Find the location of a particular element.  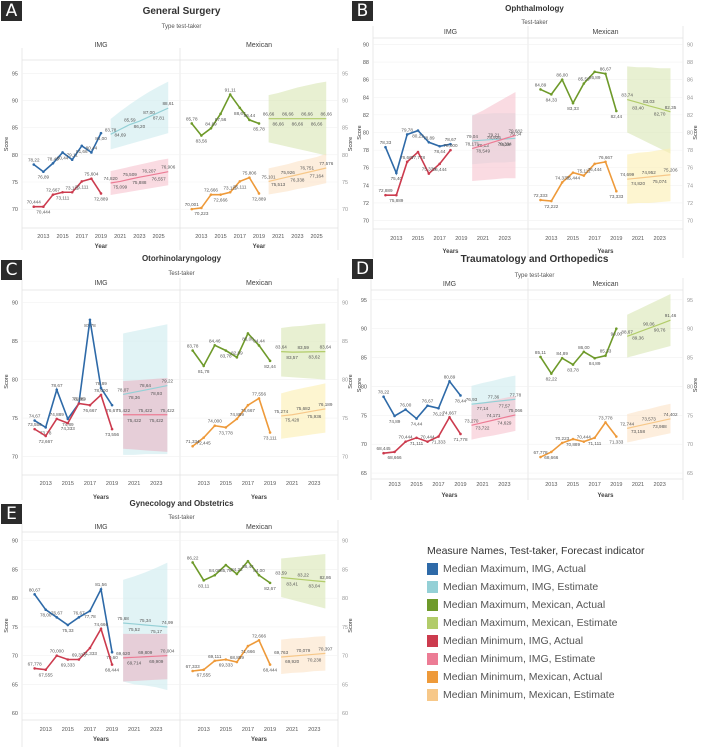

legend-item: Median Minimum, IMG, Estimate is located at coordinates (562, 659).